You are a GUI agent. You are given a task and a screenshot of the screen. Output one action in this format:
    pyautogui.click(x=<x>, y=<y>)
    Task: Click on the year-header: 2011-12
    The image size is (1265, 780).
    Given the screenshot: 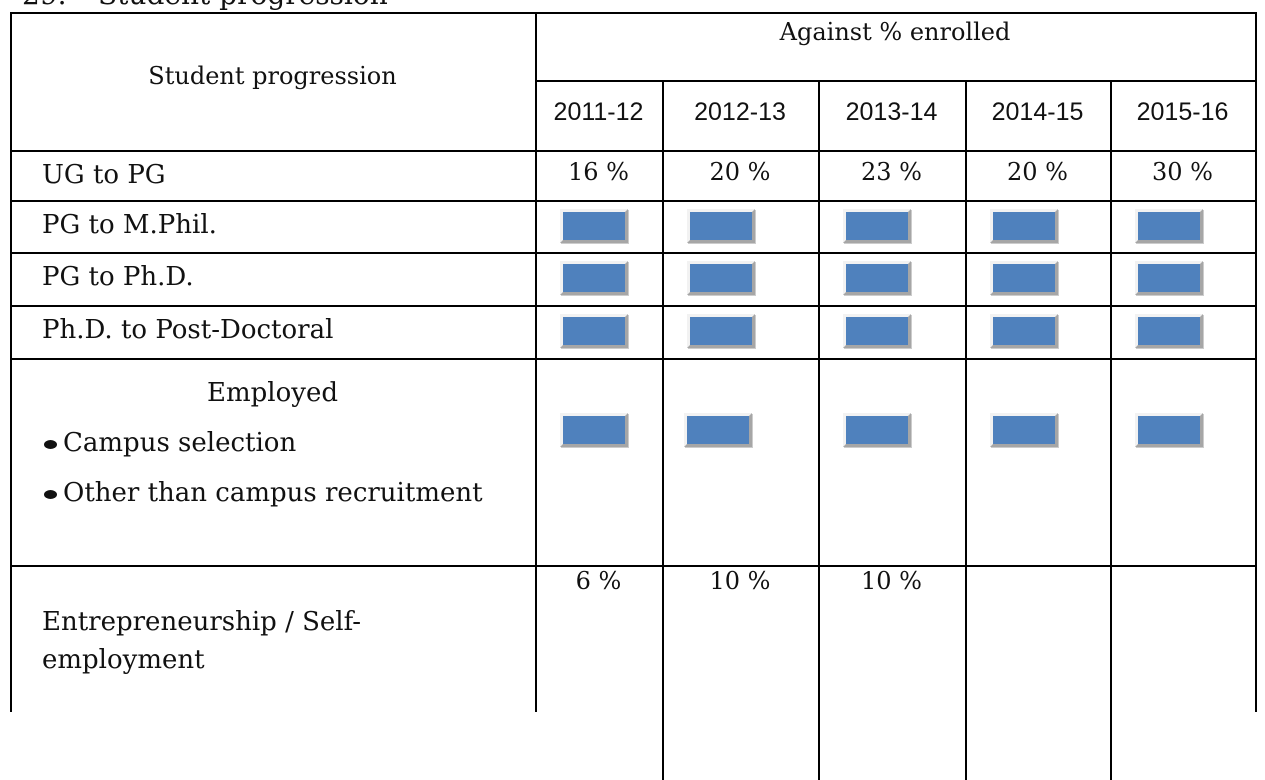 What is the action you would take?
    pyautogui.click(x=598, y=112)
    